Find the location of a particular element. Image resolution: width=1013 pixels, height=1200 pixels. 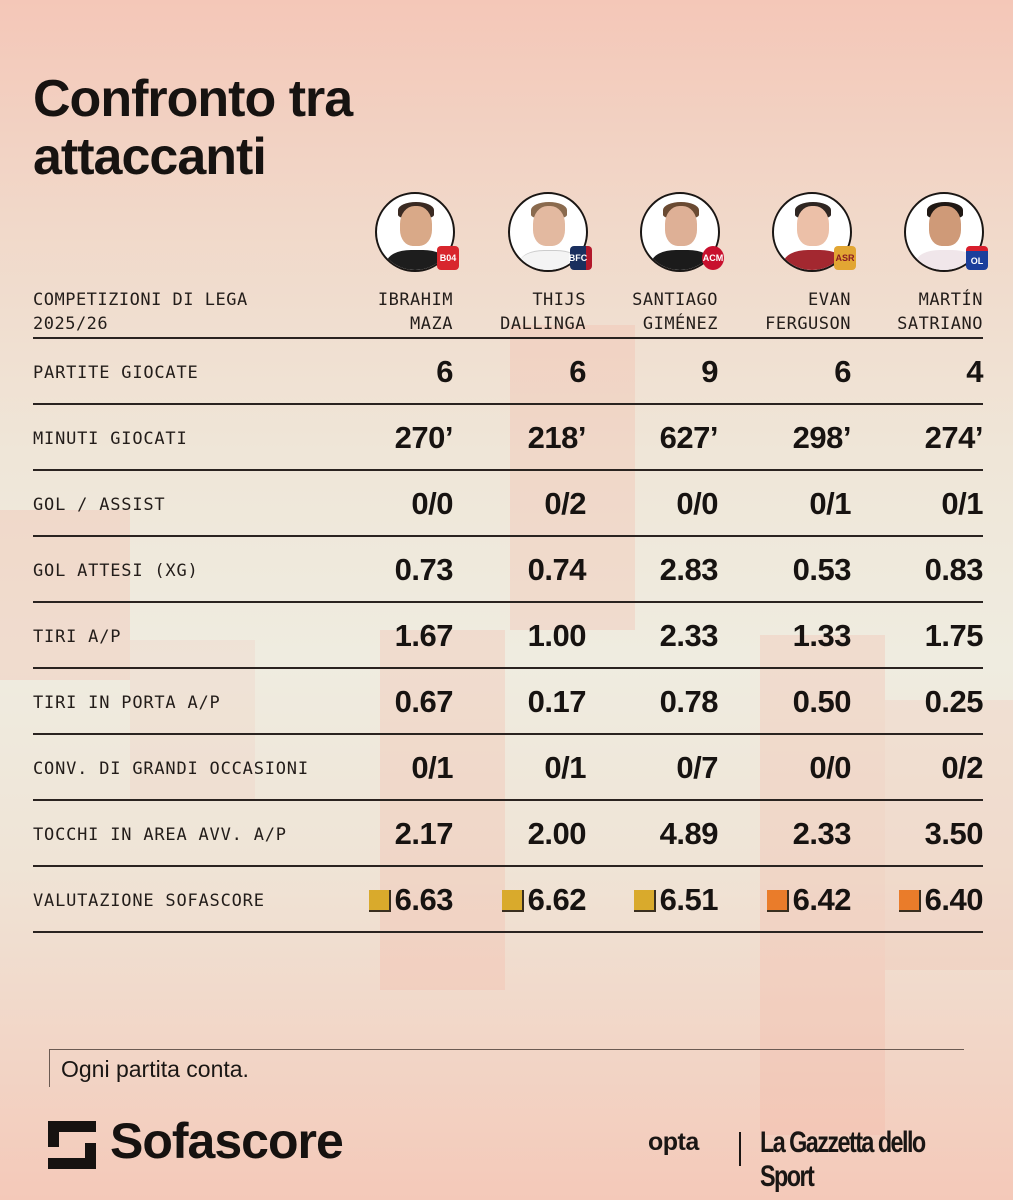

rating-value: 6.51 is located at coordinates (658, 900).